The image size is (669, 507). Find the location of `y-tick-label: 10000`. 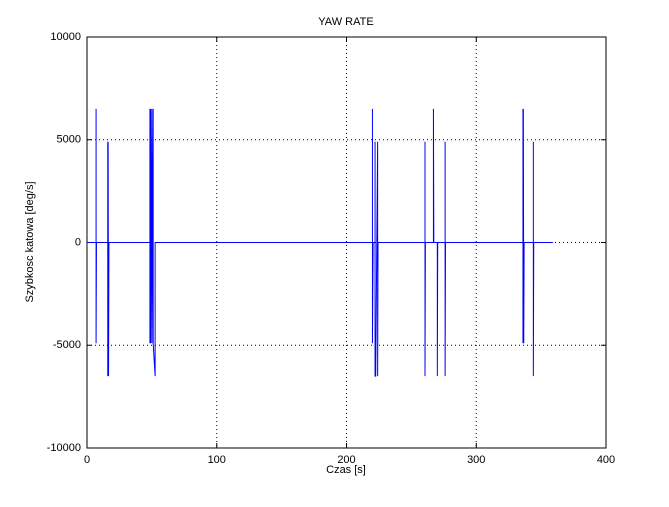

y-tick-label: 10000 is located at coordinates (65, 37).